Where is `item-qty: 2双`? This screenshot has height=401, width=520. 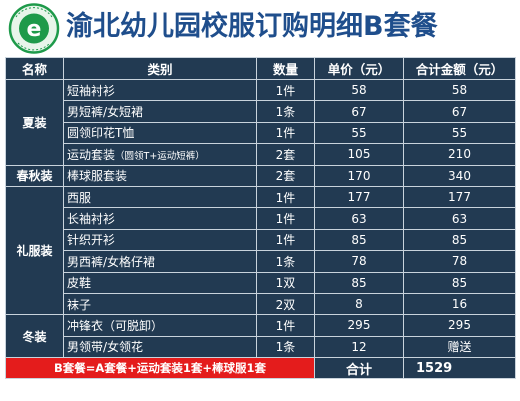
item-qty: 2双 is located at coordinates (285, 304).